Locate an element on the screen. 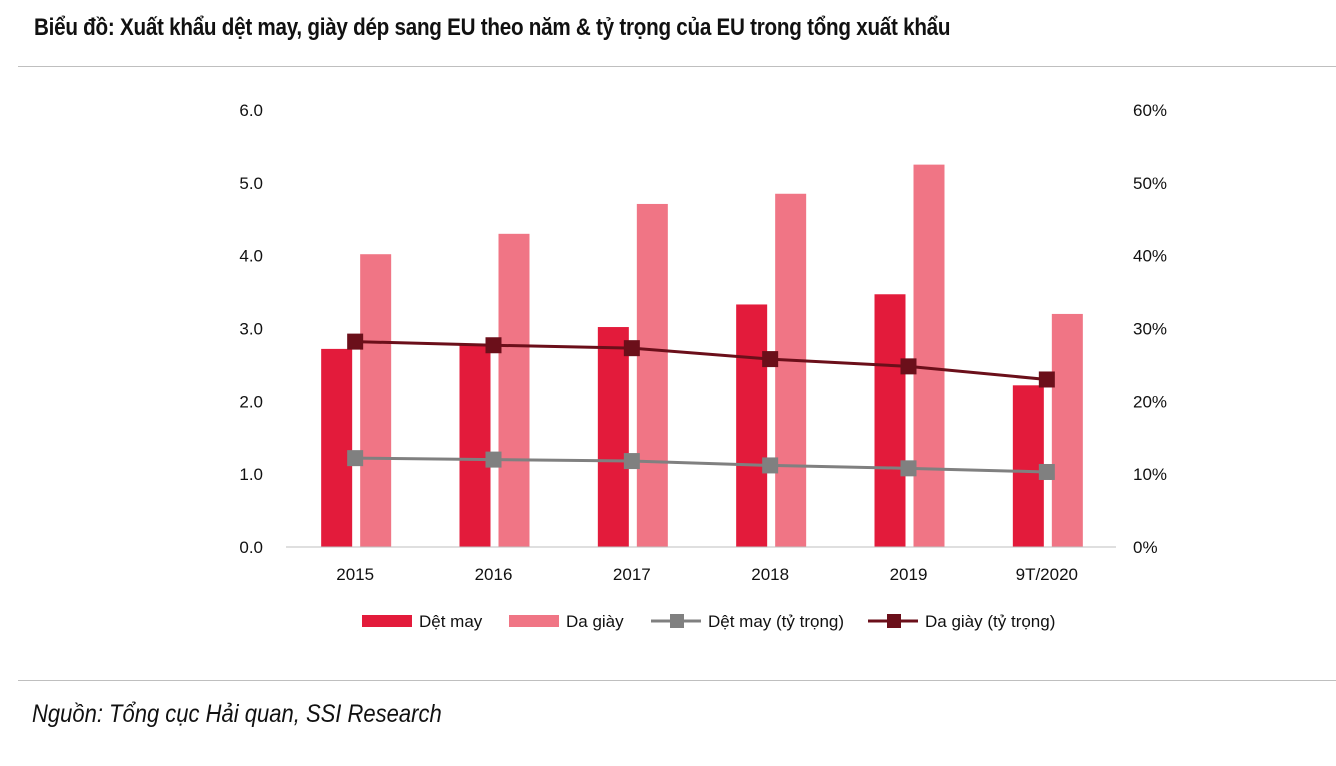 This screenshot has height=766, width=1336. top-divider is located at coordinates (677, 66).